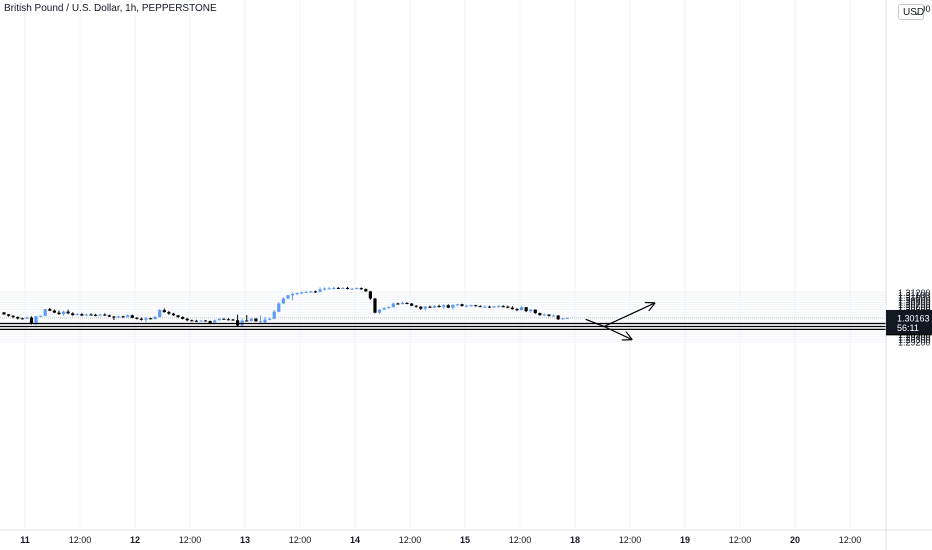 This screenshot has width=932, height=550. What do you see at coordinates (617, 332) in the screenshot?
I see `projection-arrow-down` at bounding box center [617, 332].